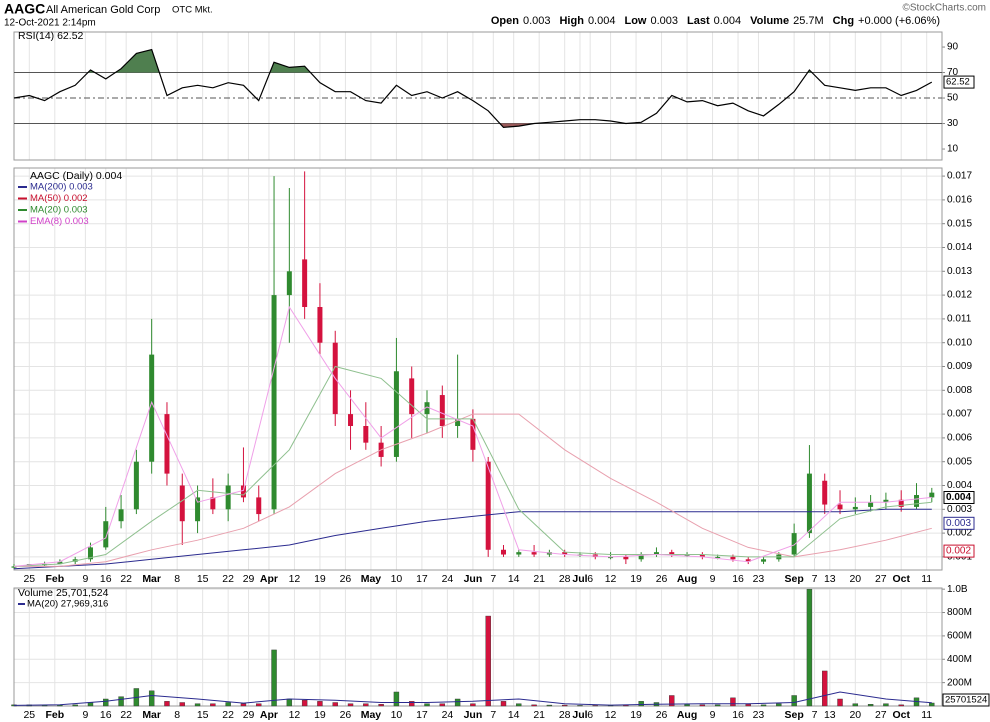 This screenshot has height=722, width=990. Describe the element at coordinates (959, 682) in the screenshot. I see `y-tick-label: 200M` at that location.